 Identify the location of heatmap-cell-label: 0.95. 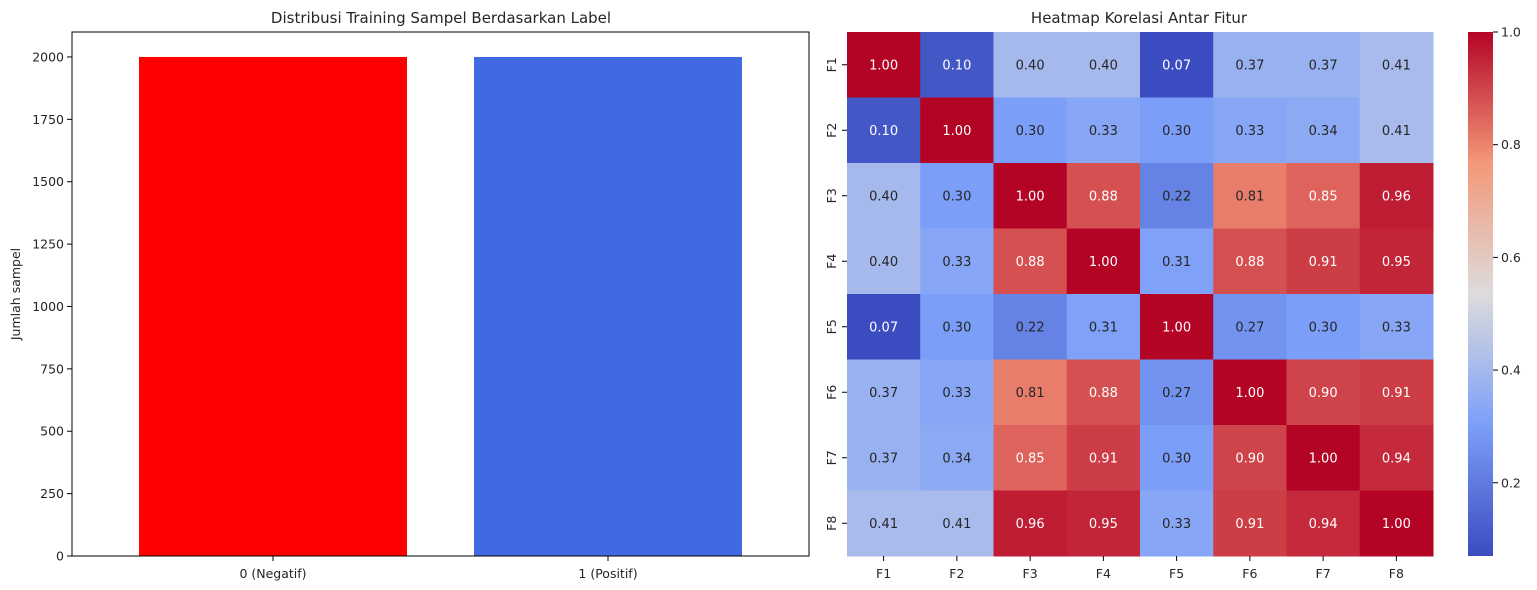
(1103, 524).